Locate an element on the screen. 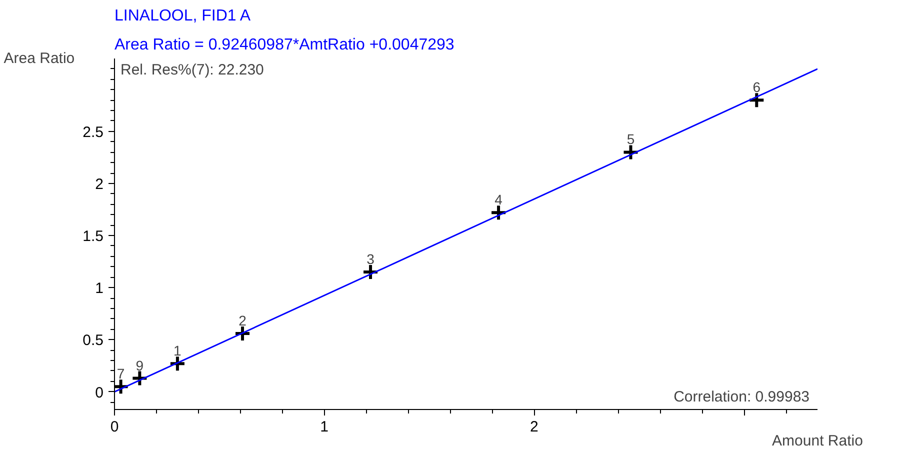 The height and width of the screenshot is (452, 917). x-tick-label: 0 is located at coordinates (114, 427).